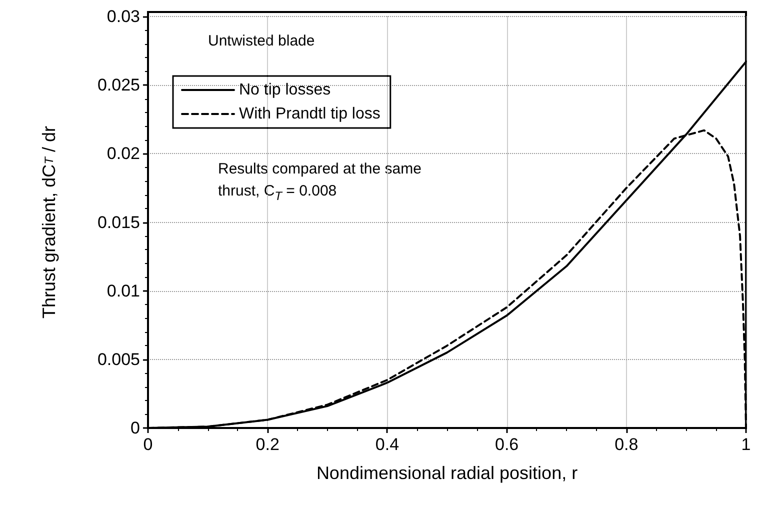  Describe the element at coordinates (261, 41) in the screenshot. I see `annotation: Untwisted blade` at that location.